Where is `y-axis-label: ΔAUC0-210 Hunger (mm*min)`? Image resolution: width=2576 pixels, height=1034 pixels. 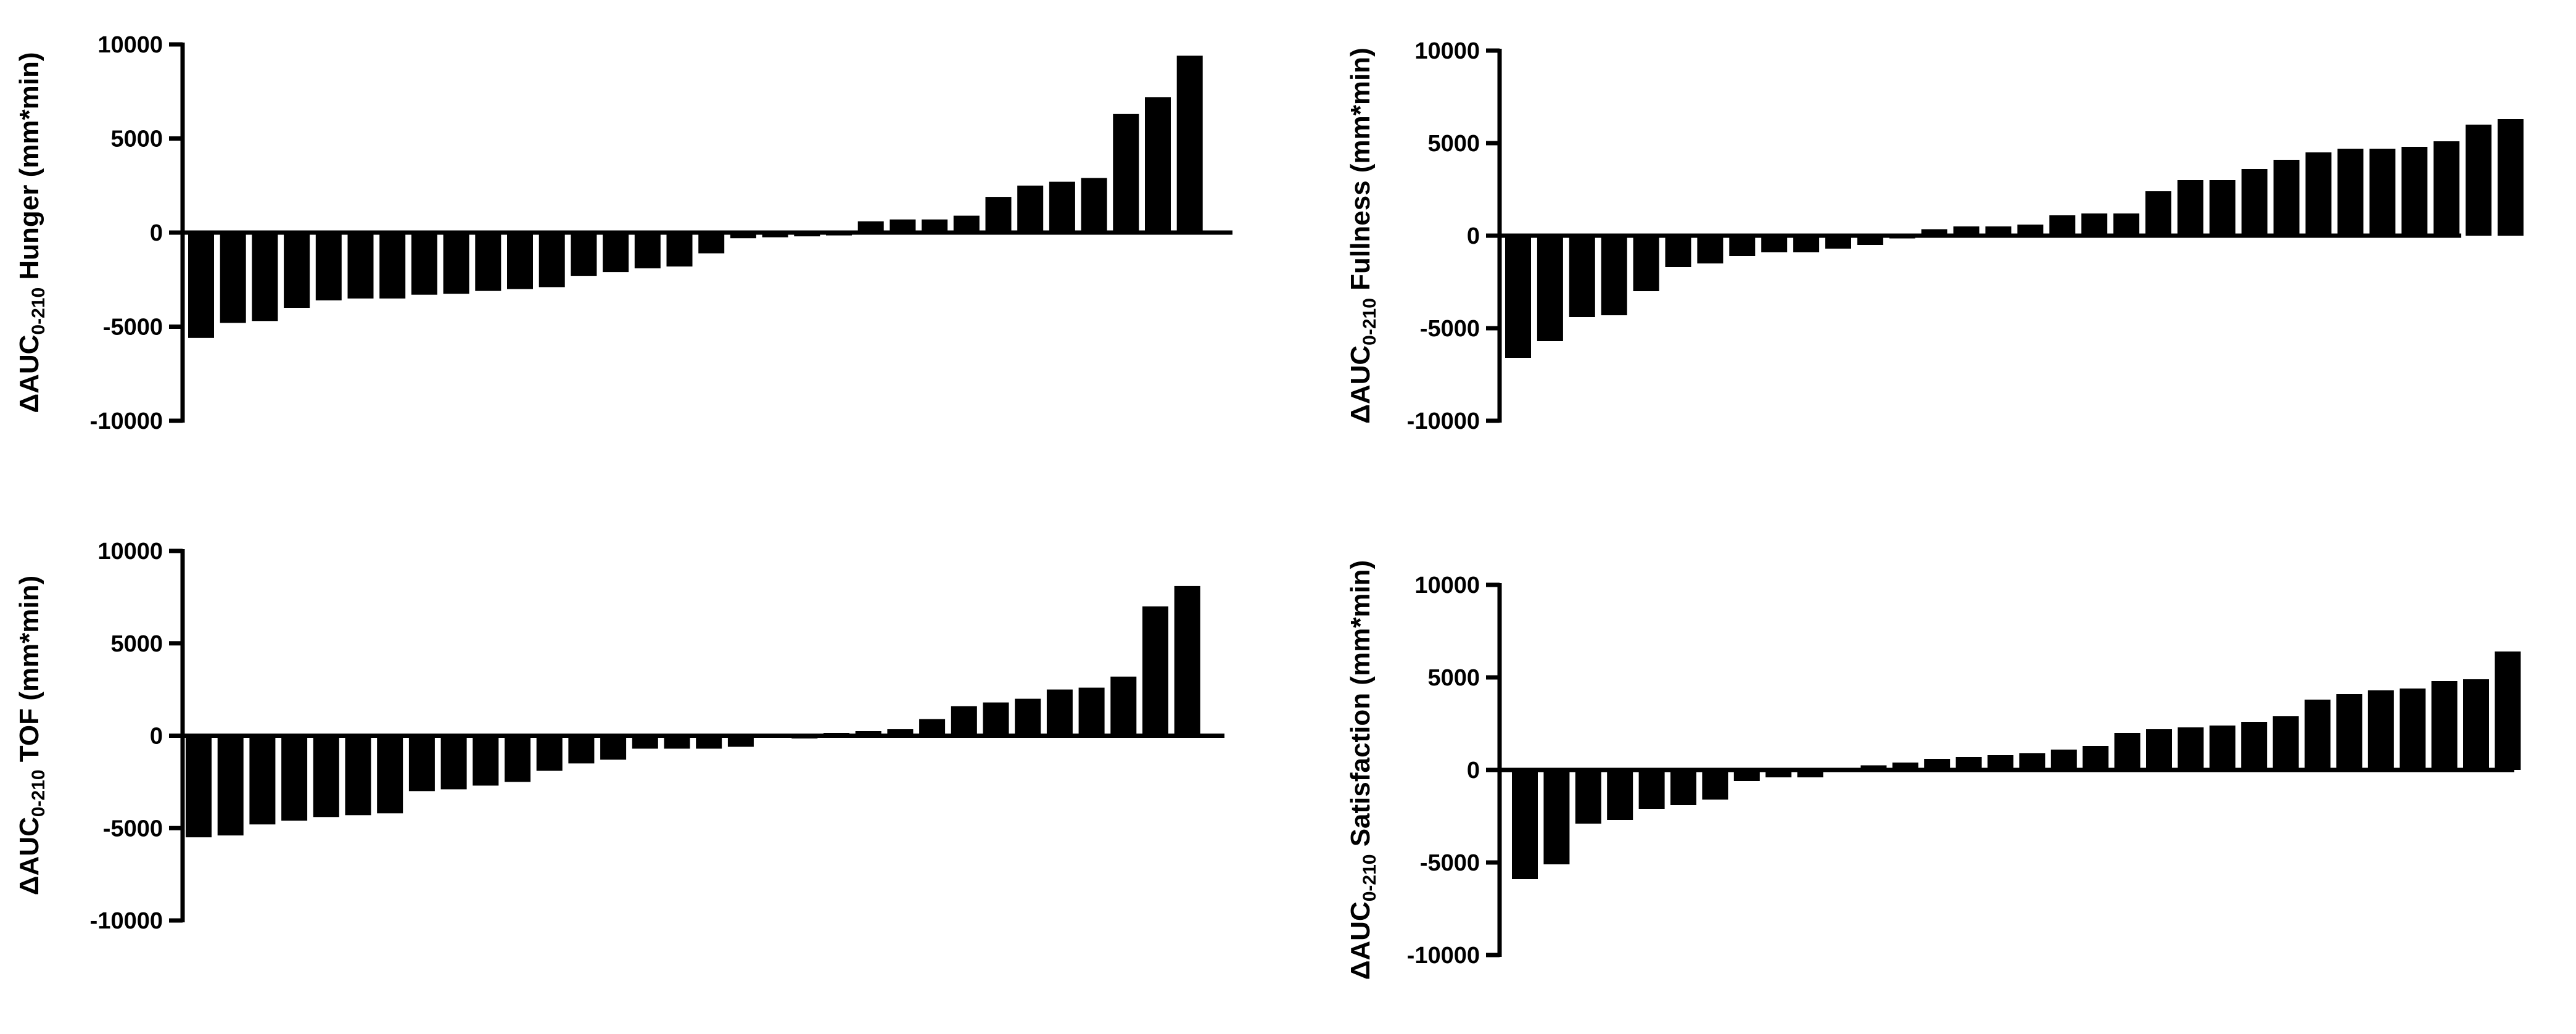
y-axis-label: ΔAUC0-210 Hunger (mm*min) is located at coordinates (31, 232).